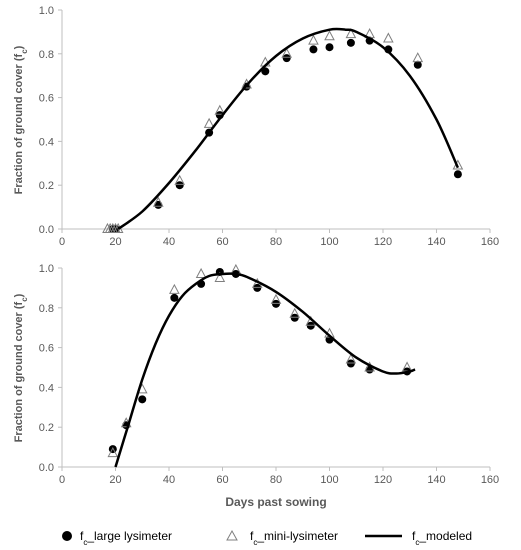 Image resolution: width=521 pixels, height=550 pixels. What do you see at coordinates (276, 242) in the screenshot?
I see `top-x-tick-label: 80` at bounding box center [276, 242].